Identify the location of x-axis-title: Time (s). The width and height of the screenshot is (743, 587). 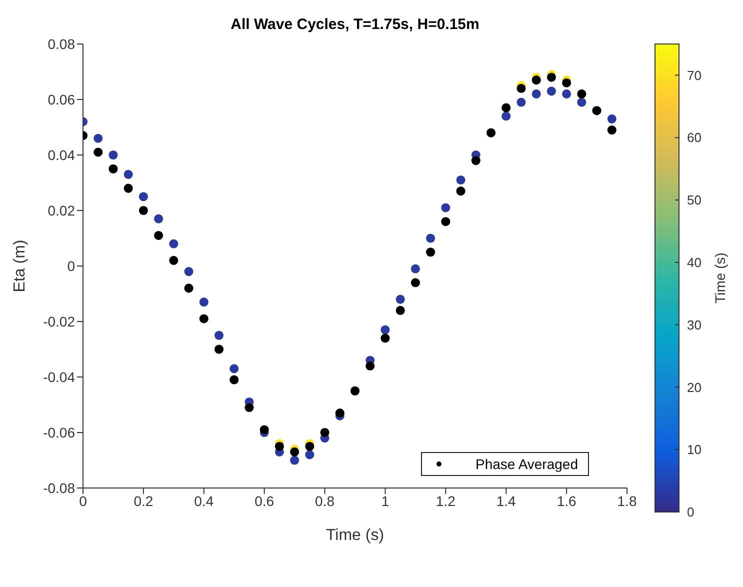
(355, 535).